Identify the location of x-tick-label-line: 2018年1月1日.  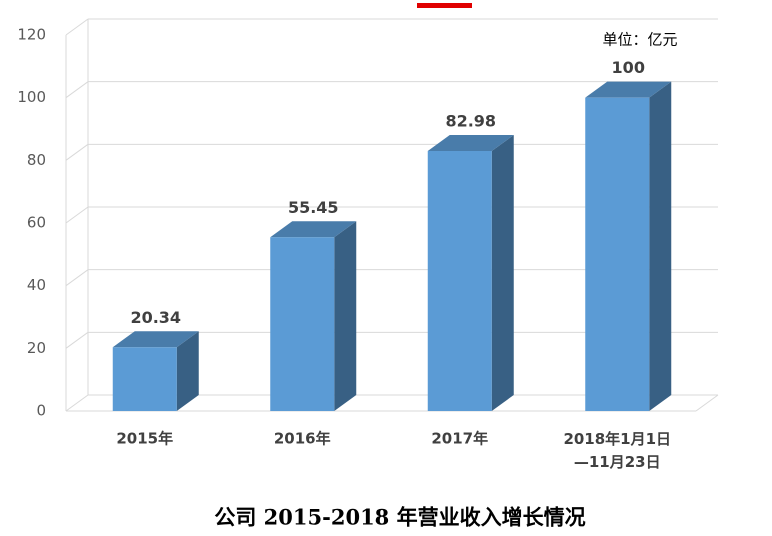
(617, 439).